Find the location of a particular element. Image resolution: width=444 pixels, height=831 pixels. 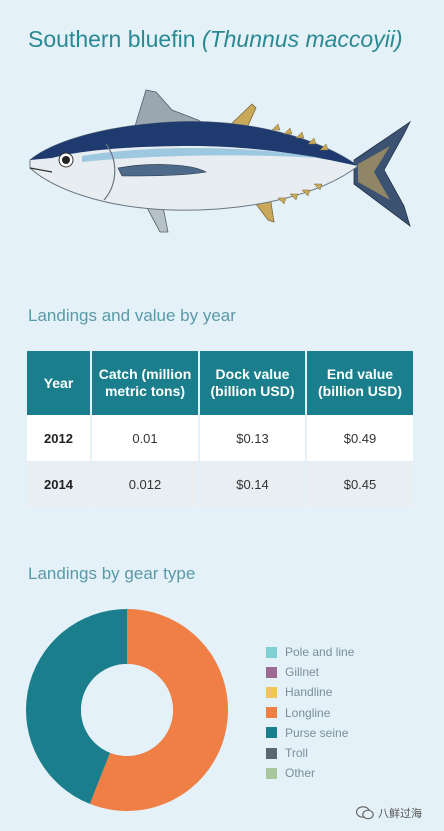

cell-year: 2012 is located at coordinates (59, 438).